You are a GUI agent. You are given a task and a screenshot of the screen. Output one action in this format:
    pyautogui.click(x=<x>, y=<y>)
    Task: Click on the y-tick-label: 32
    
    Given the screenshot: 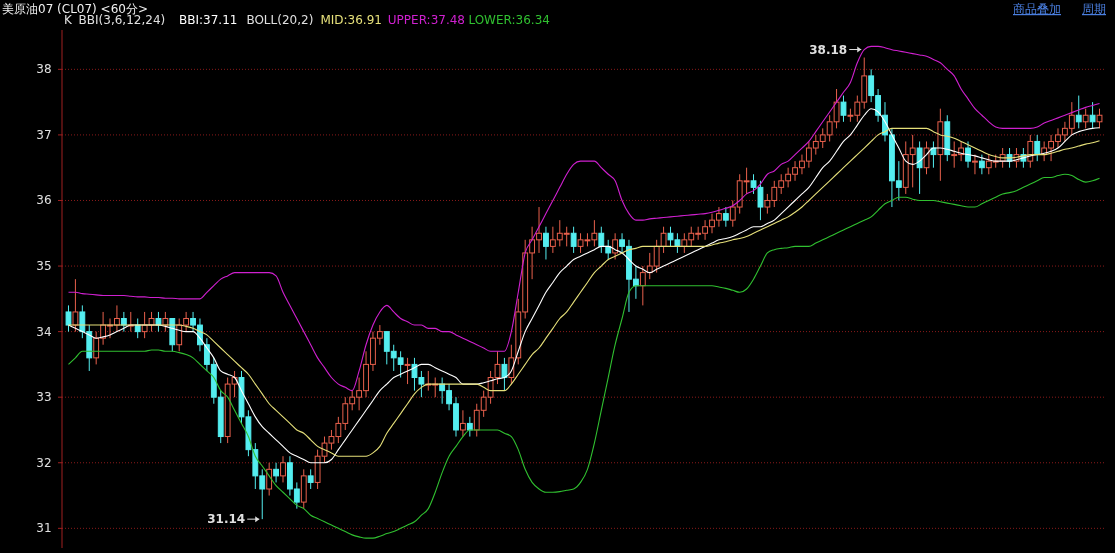 What is the action you would take?
    pyautogui.click(x=44, y=462)
    